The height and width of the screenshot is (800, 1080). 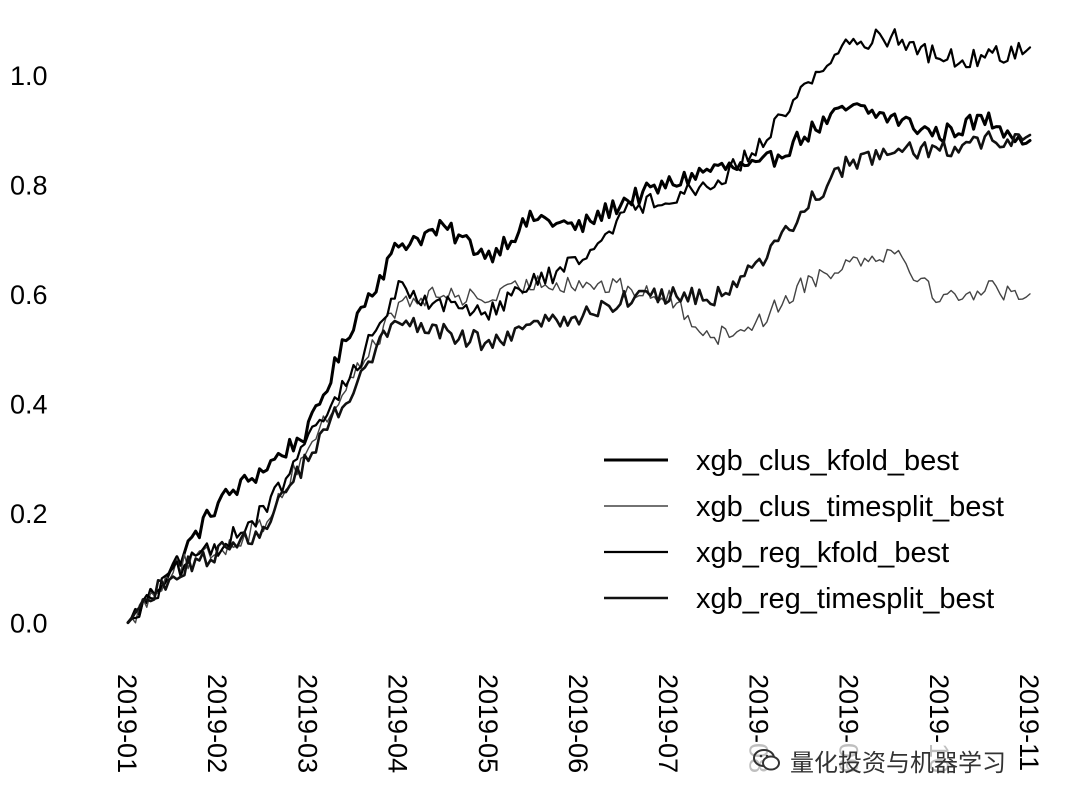 What do you see at coordinates (898, 762) in the screenshot?
I see `watermark-text: 量化投资与机器学习` at bounding box center [898, 762].